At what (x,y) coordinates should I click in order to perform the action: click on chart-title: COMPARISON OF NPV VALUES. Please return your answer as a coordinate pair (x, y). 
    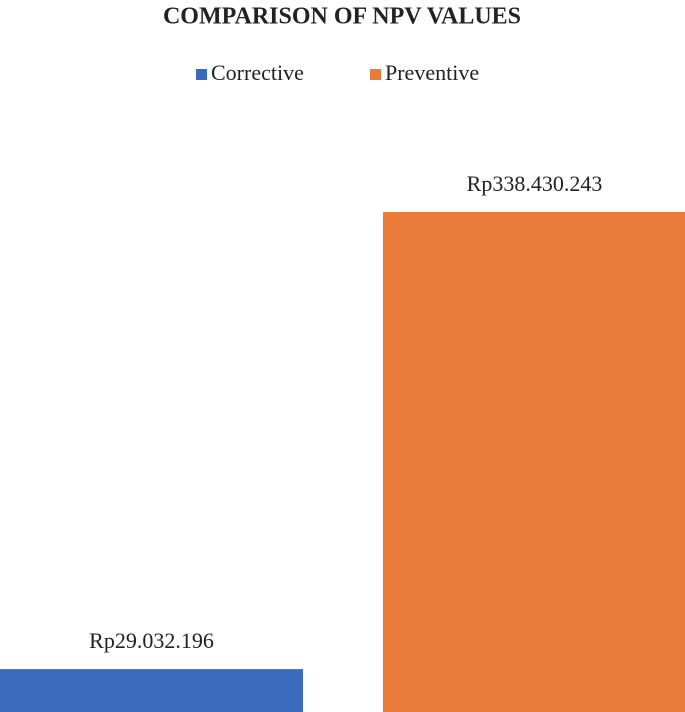
    Looking at the image, I should click on (342, 17).